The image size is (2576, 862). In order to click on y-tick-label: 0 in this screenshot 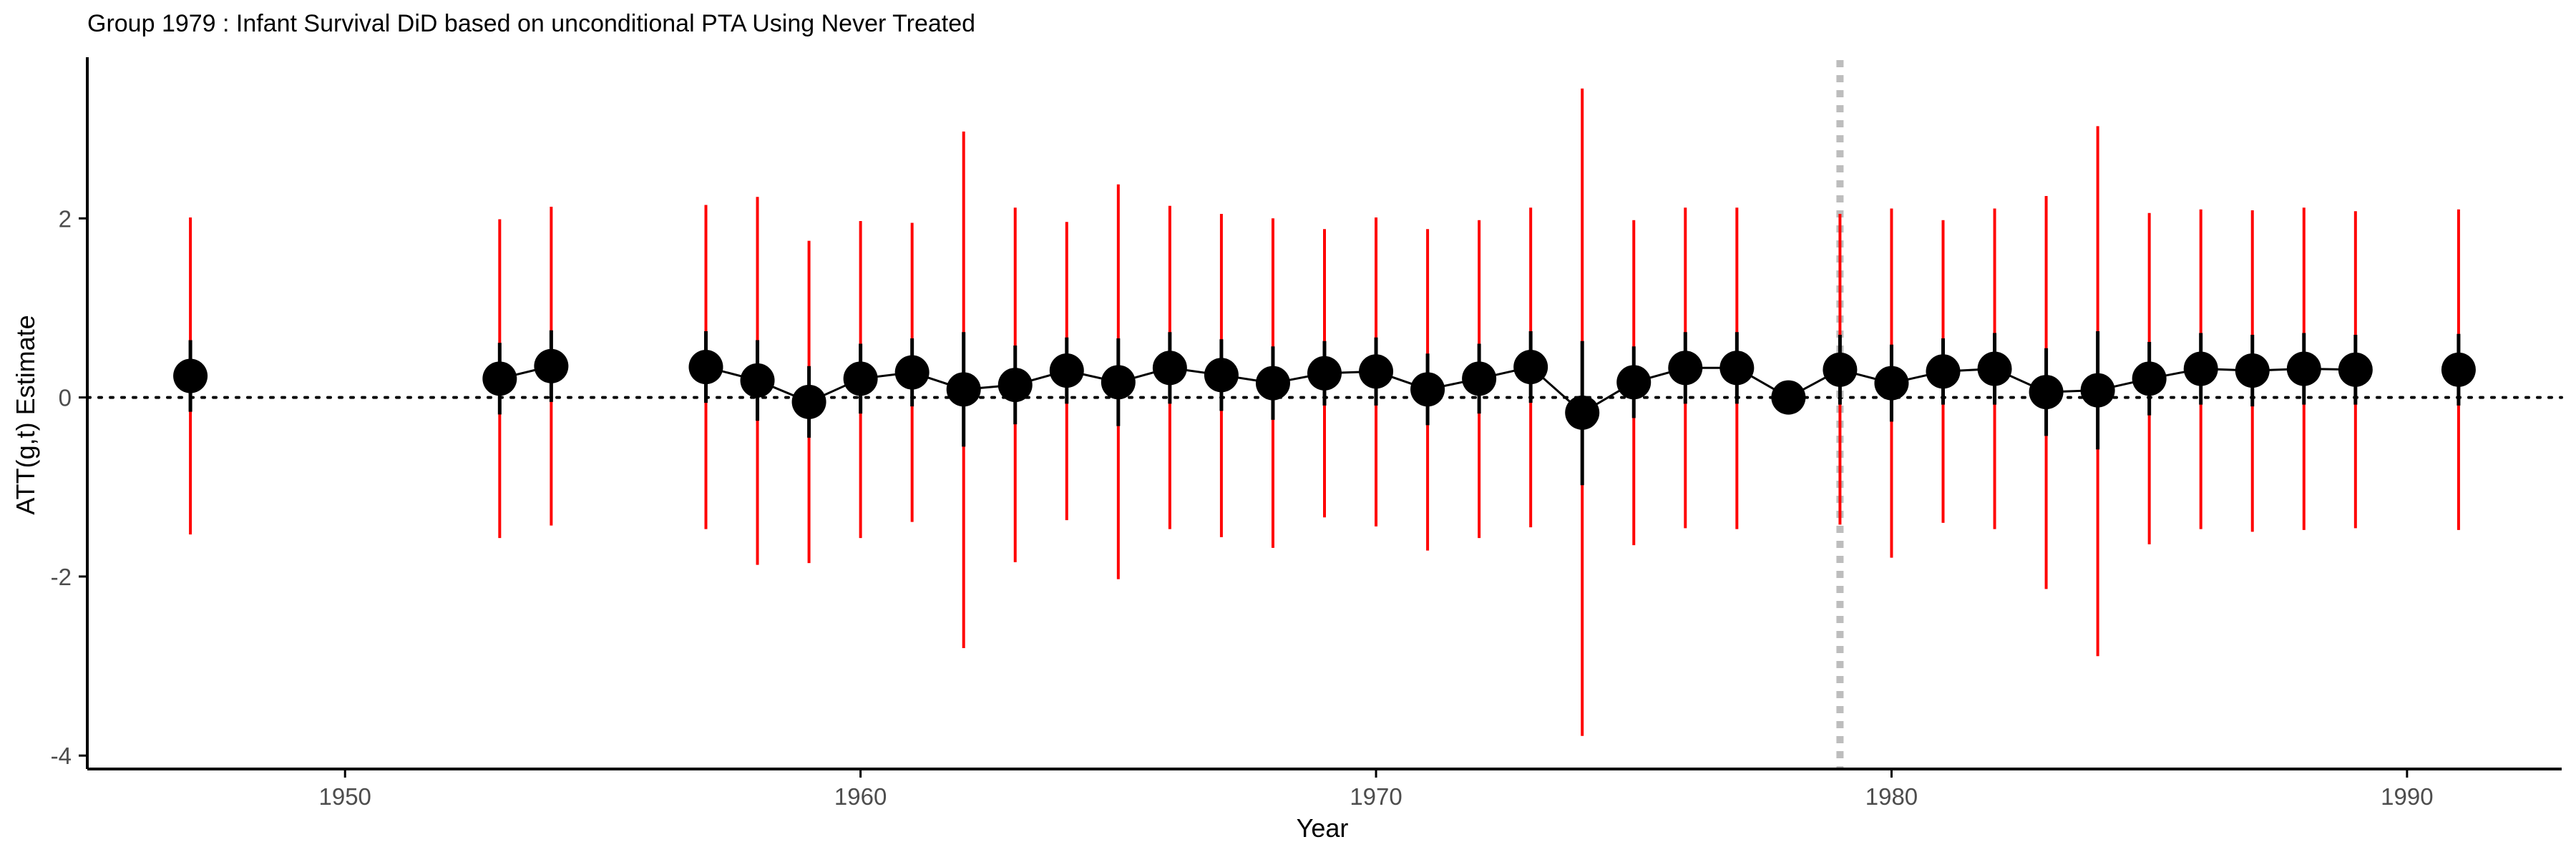, I will do `click(65, 398)`.